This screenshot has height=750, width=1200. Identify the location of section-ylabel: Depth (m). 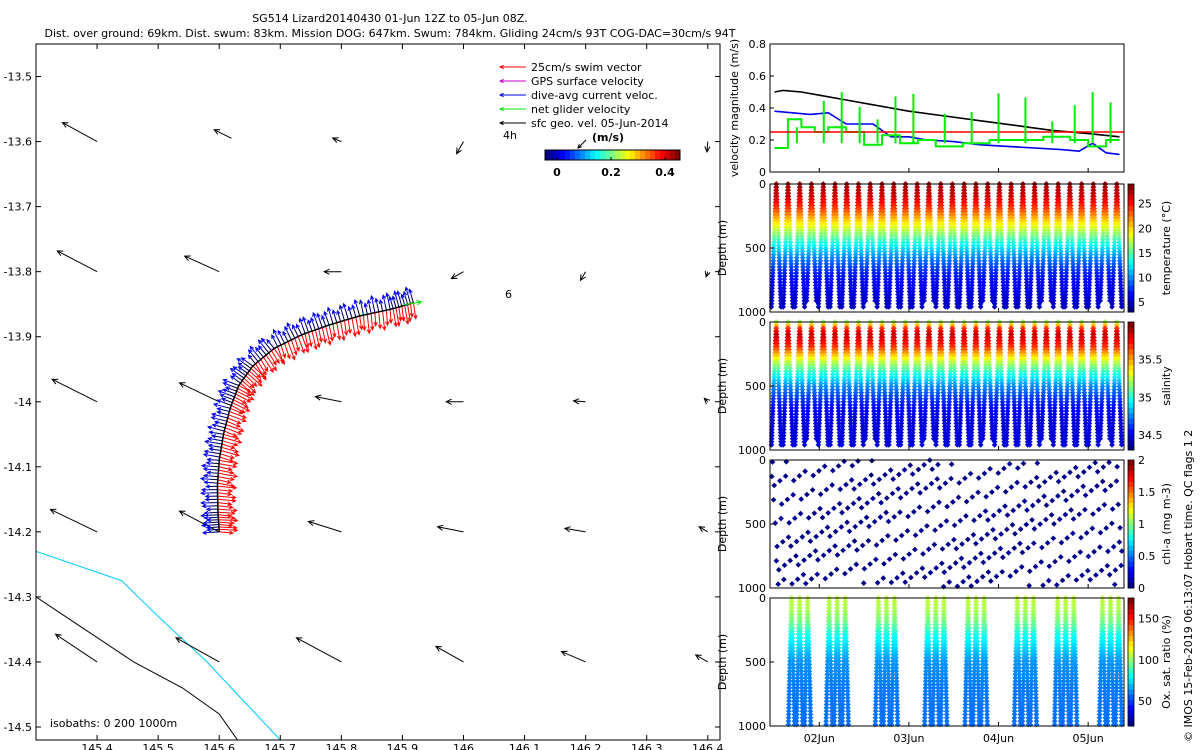
(722, 248).